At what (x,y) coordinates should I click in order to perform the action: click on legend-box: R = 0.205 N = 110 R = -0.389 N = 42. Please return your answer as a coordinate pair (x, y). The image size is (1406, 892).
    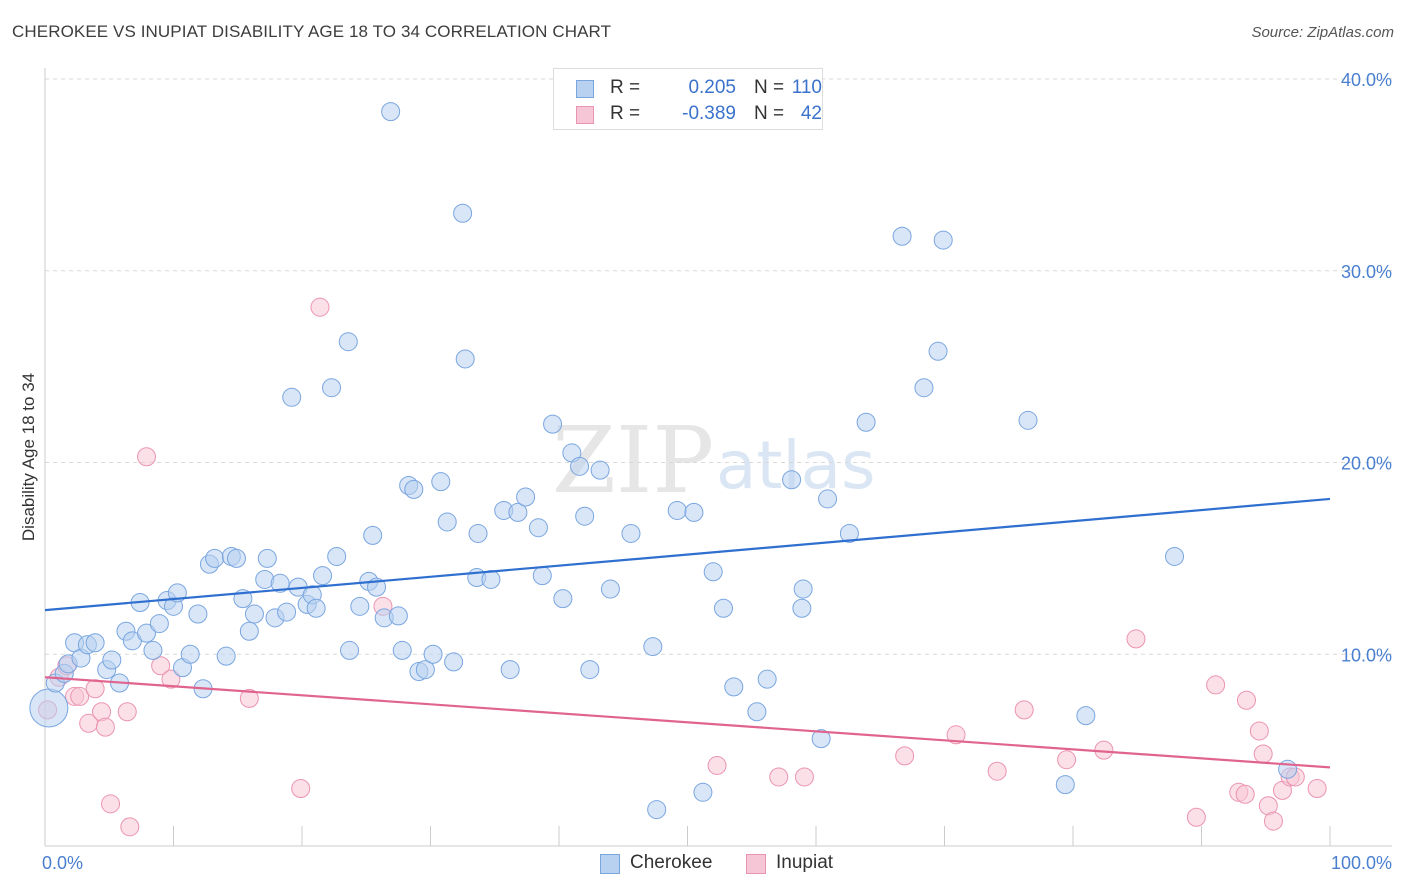
    Looking at the image, I should click on (688, 99).